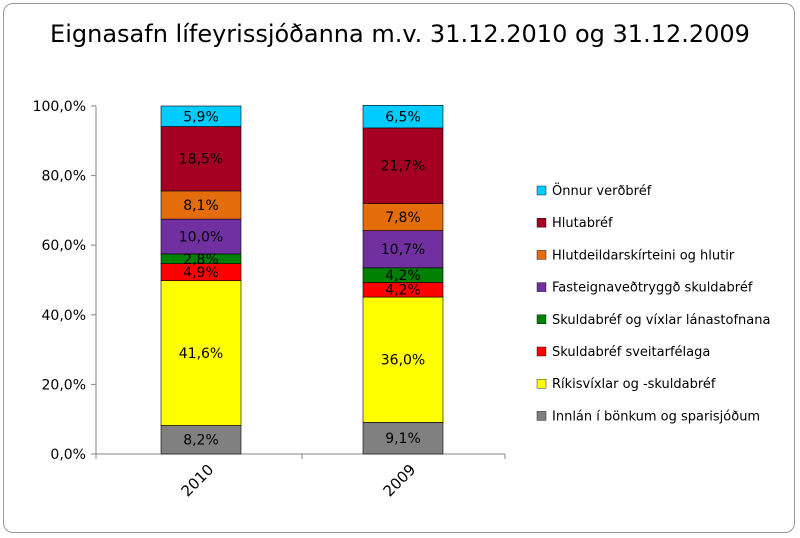 This screenshot has height=538, width=800. I want to click on x-tick-label: 2009, so click(400, 481).